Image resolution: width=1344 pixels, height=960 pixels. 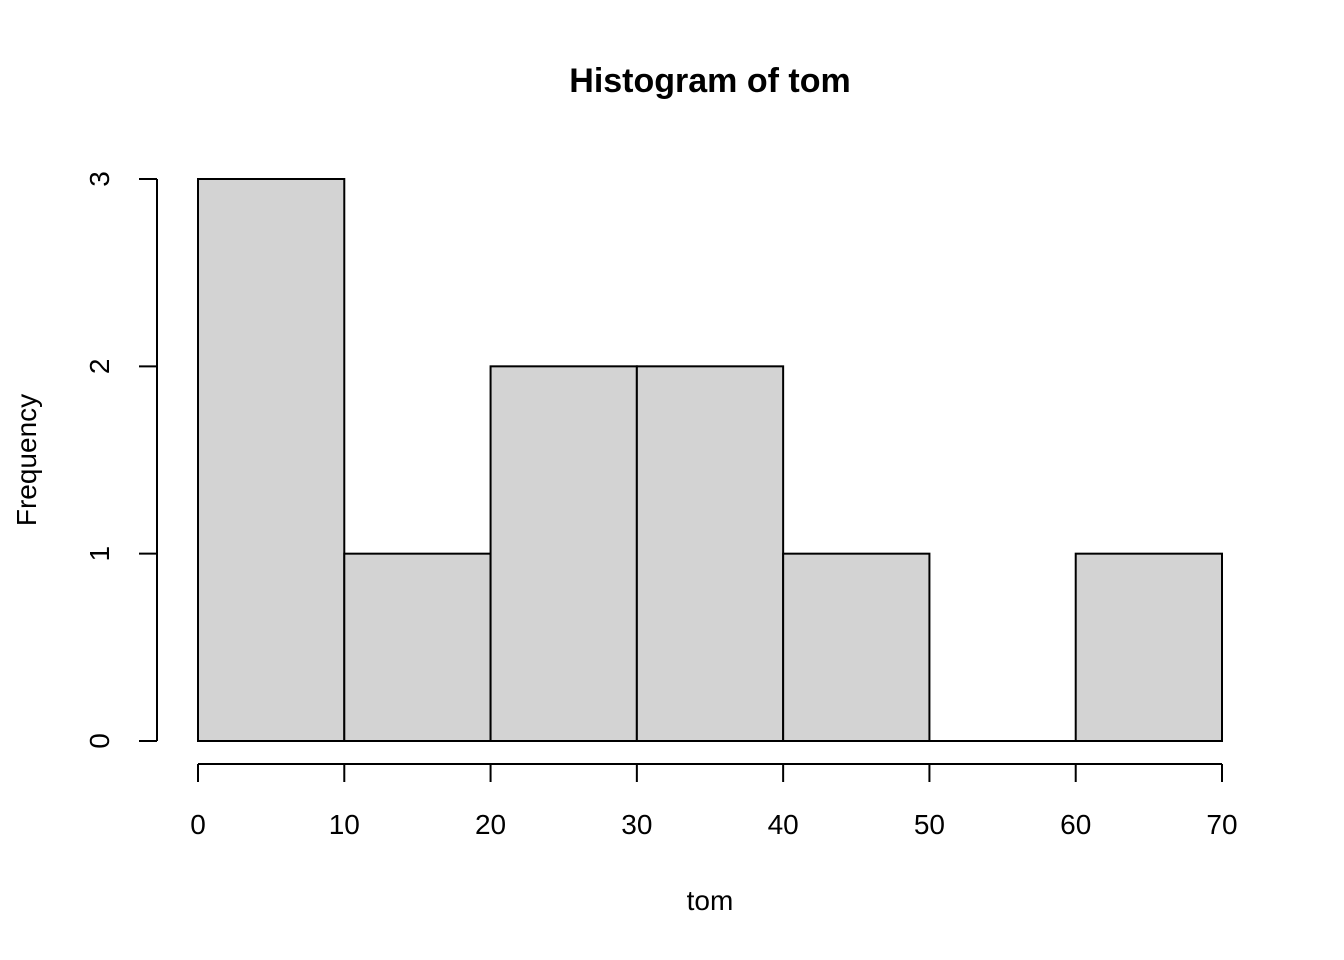 What do you see at coordinates (99, 367) in the screenshot?
I see `y-tick-label-2: 2` at bounding box center [99, 367].